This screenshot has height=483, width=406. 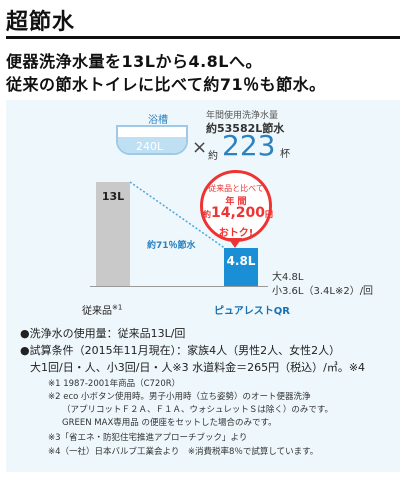 I want to click on savings-badge: 従来品と比べて 年 間 約14,200円 おトク!, so click(x=236, y=206).